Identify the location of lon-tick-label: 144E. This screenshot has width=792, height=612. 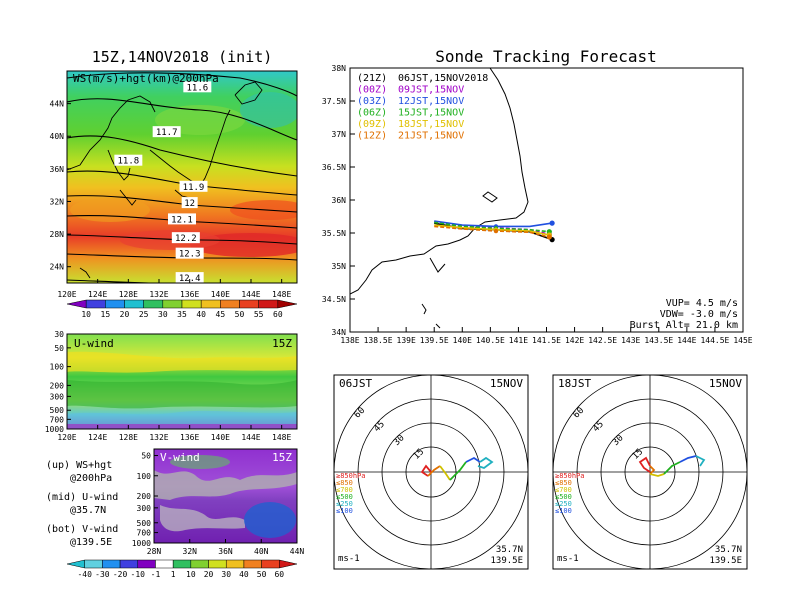
(250, 437).